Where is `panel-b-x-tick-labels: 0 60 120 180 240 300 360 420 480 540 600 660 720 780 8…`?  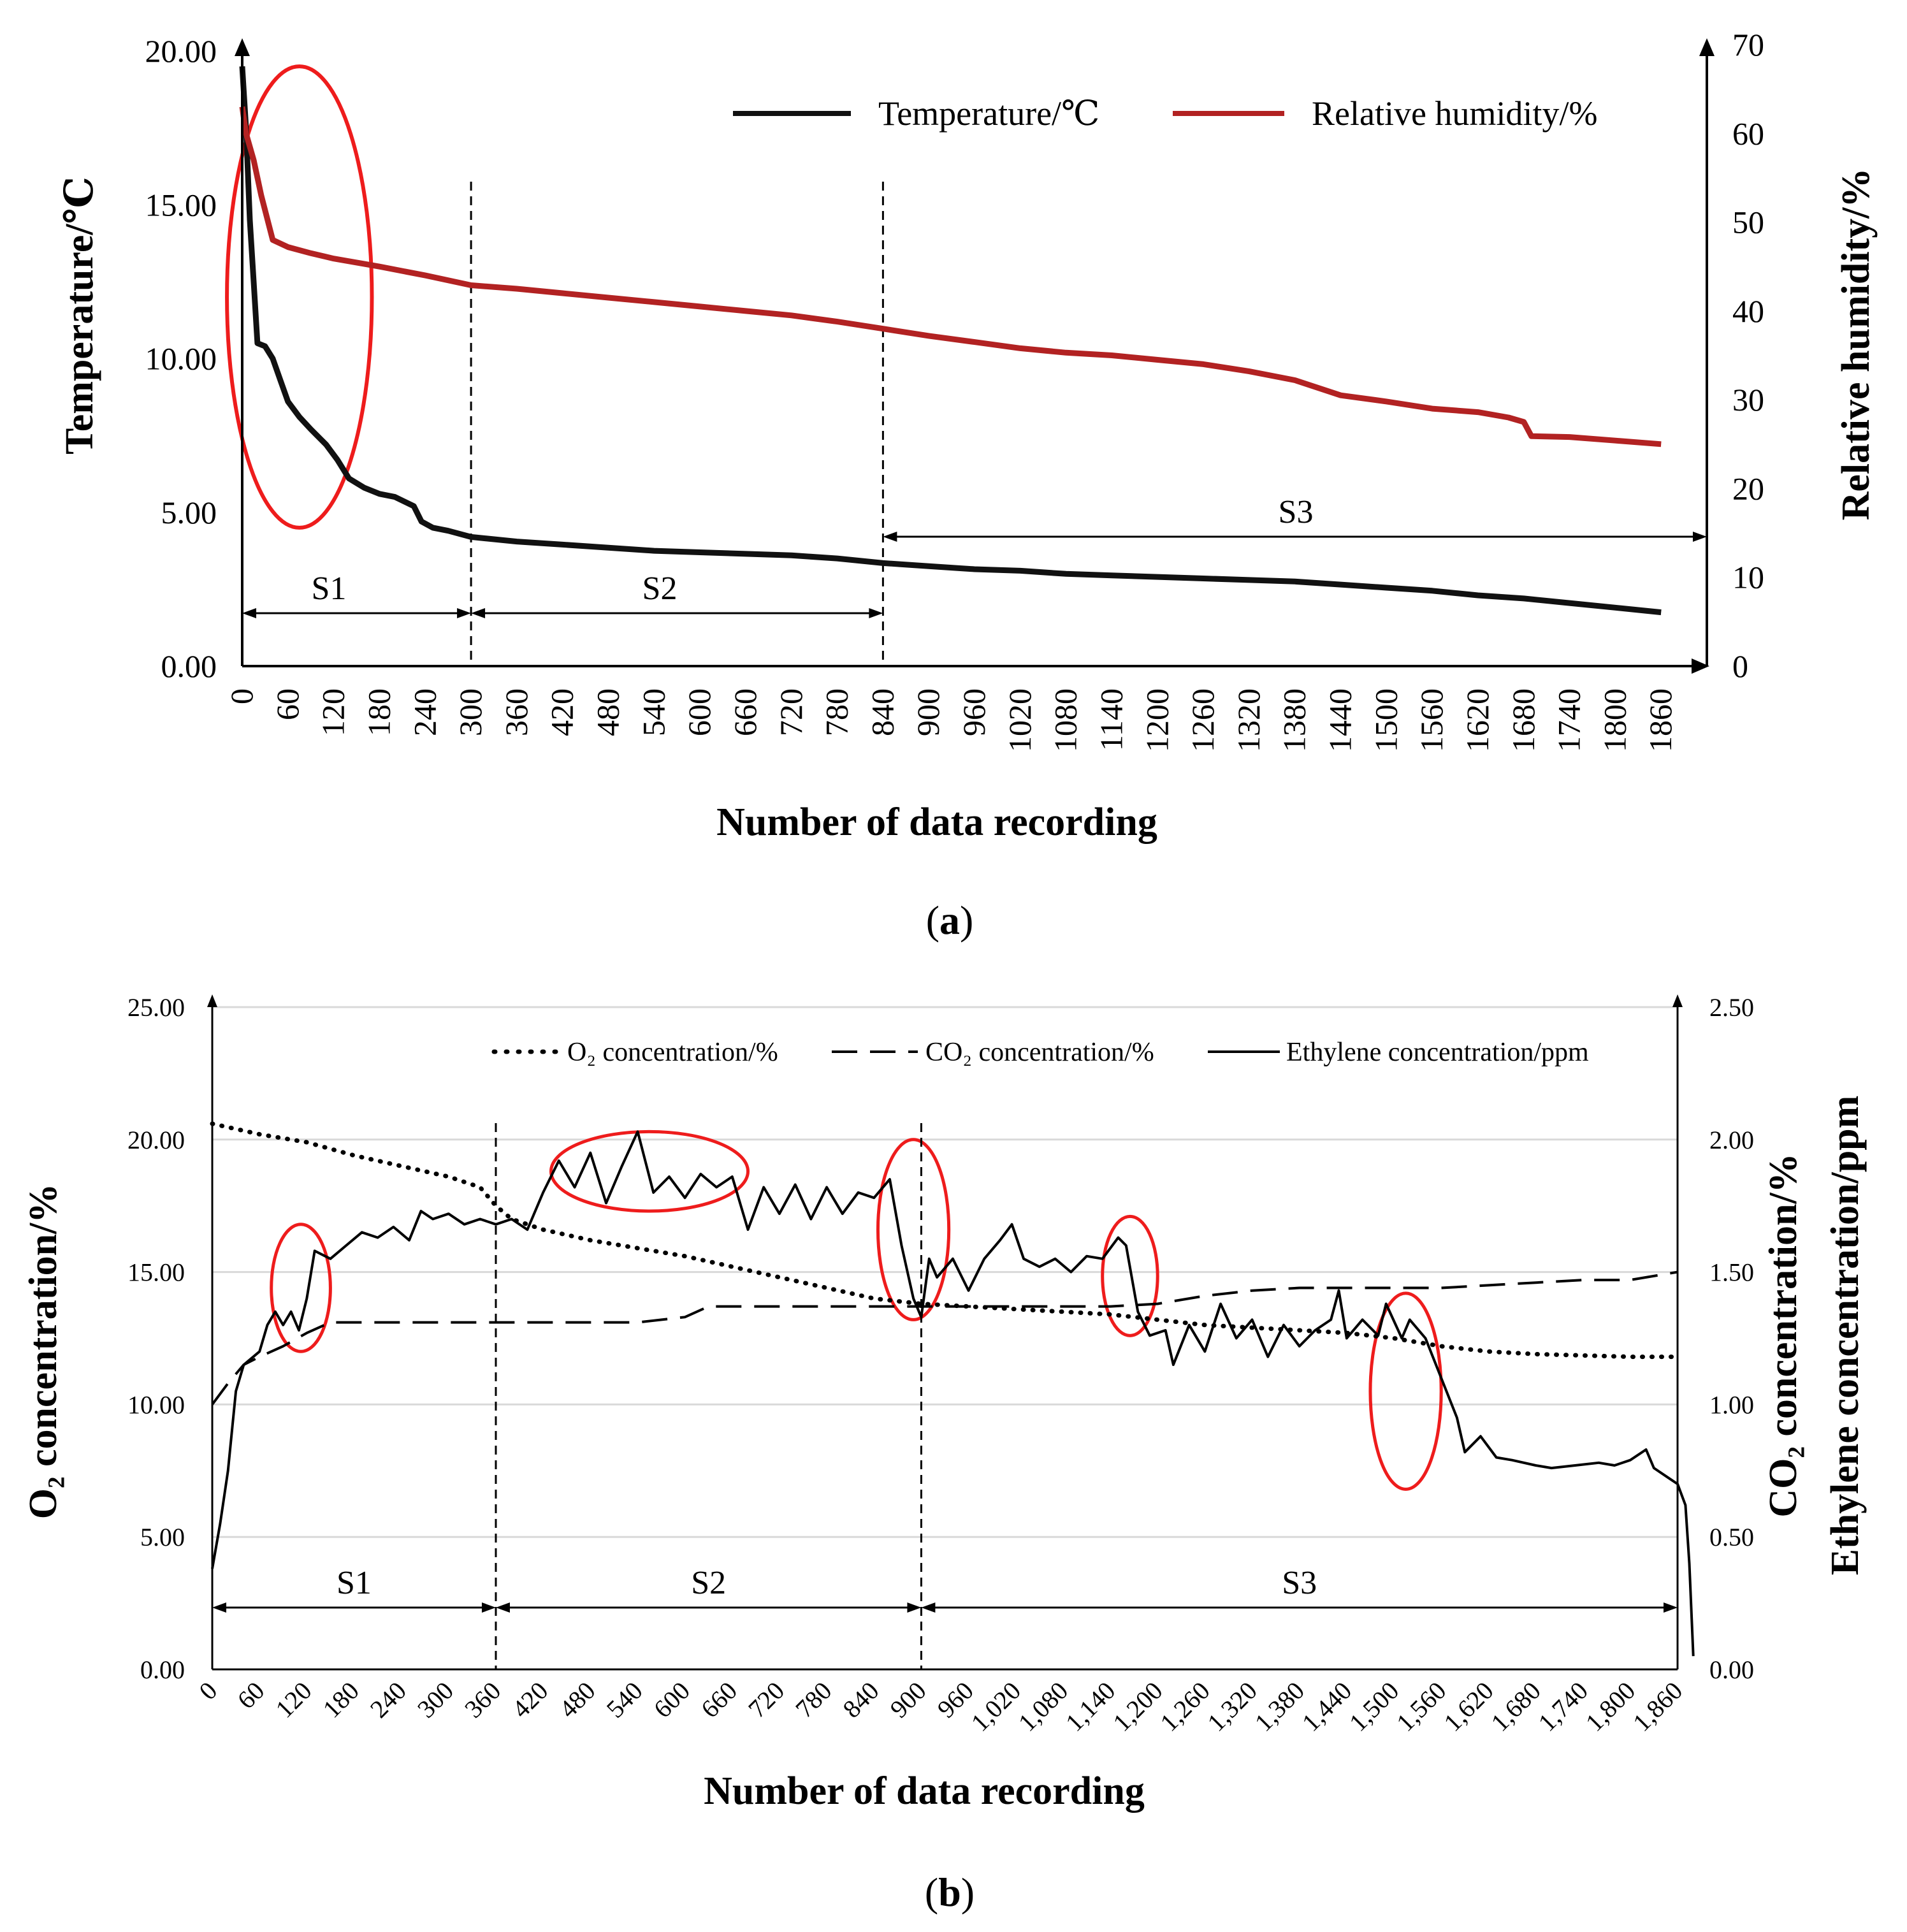
panel-b-x-tick-labels: 0 60 120 180 240 300 360 420 480 540 600 660 720 780 8… is located at coordinates (940, 1707).